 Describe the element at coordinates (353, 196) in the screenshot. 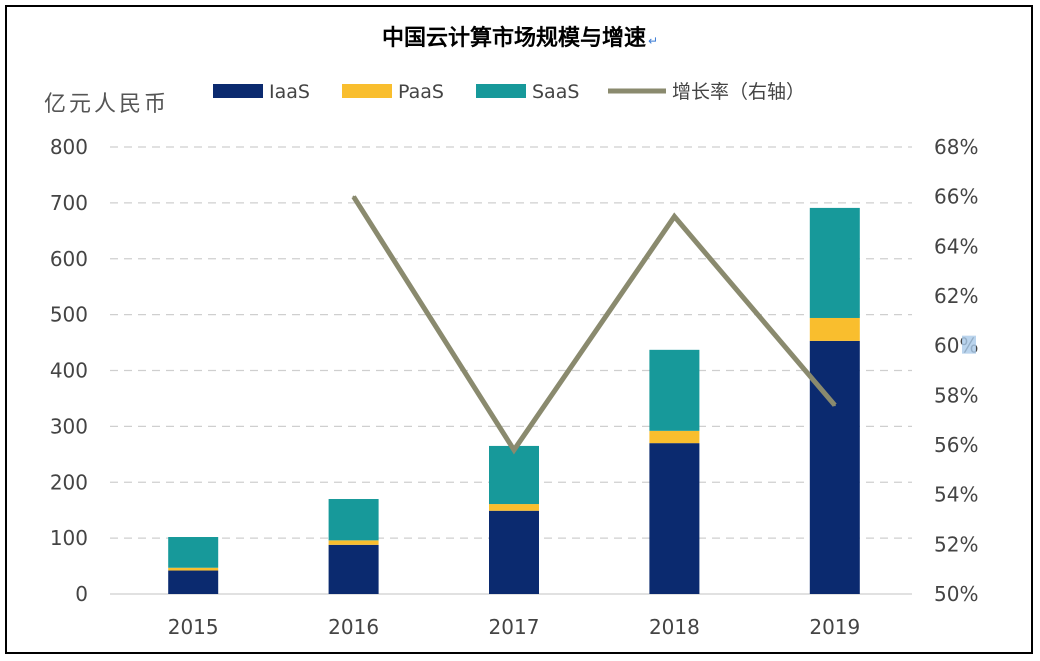

I see `growth-rate-point-2016` at that location.